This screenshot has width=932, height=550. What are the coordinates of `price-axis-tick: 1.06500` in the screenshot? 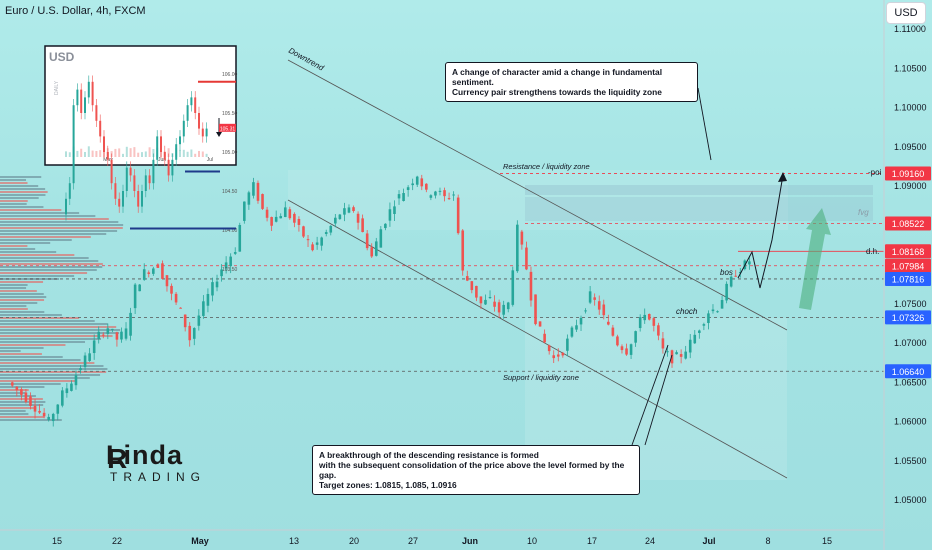 It's located at (910, 382).